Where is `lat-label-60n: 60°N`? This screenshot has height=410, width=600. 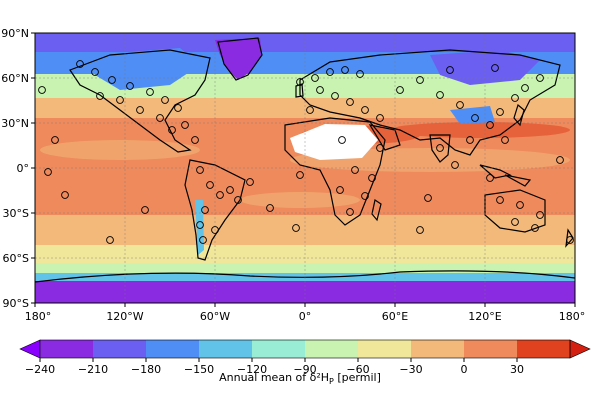
lat-label-60n: 60°N is located at coordinates (15, 78).